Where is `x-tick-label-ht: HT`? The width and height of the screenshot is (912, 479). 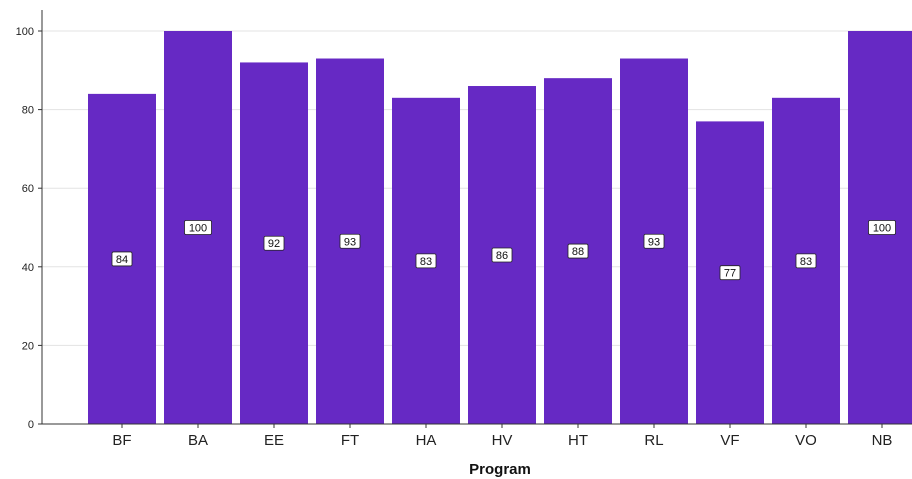
x-tick-label-ht: HT is located at coordinates (578, 440).